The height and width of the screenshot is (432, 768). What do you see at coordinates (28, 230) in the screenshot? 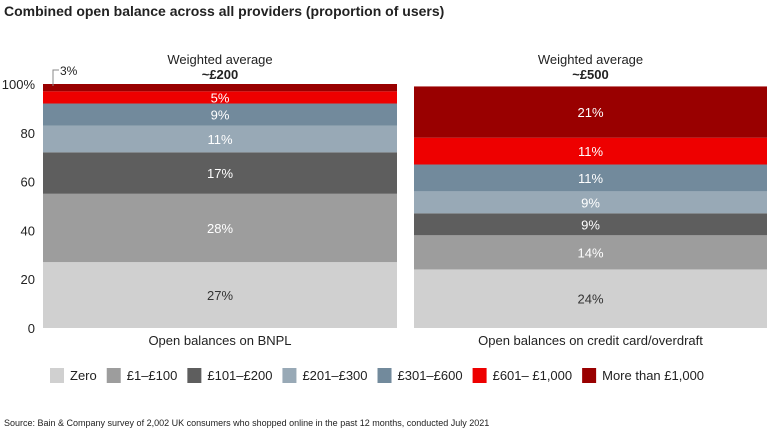
I see `y-tick-label: 40` at bounding box center [28, 230].